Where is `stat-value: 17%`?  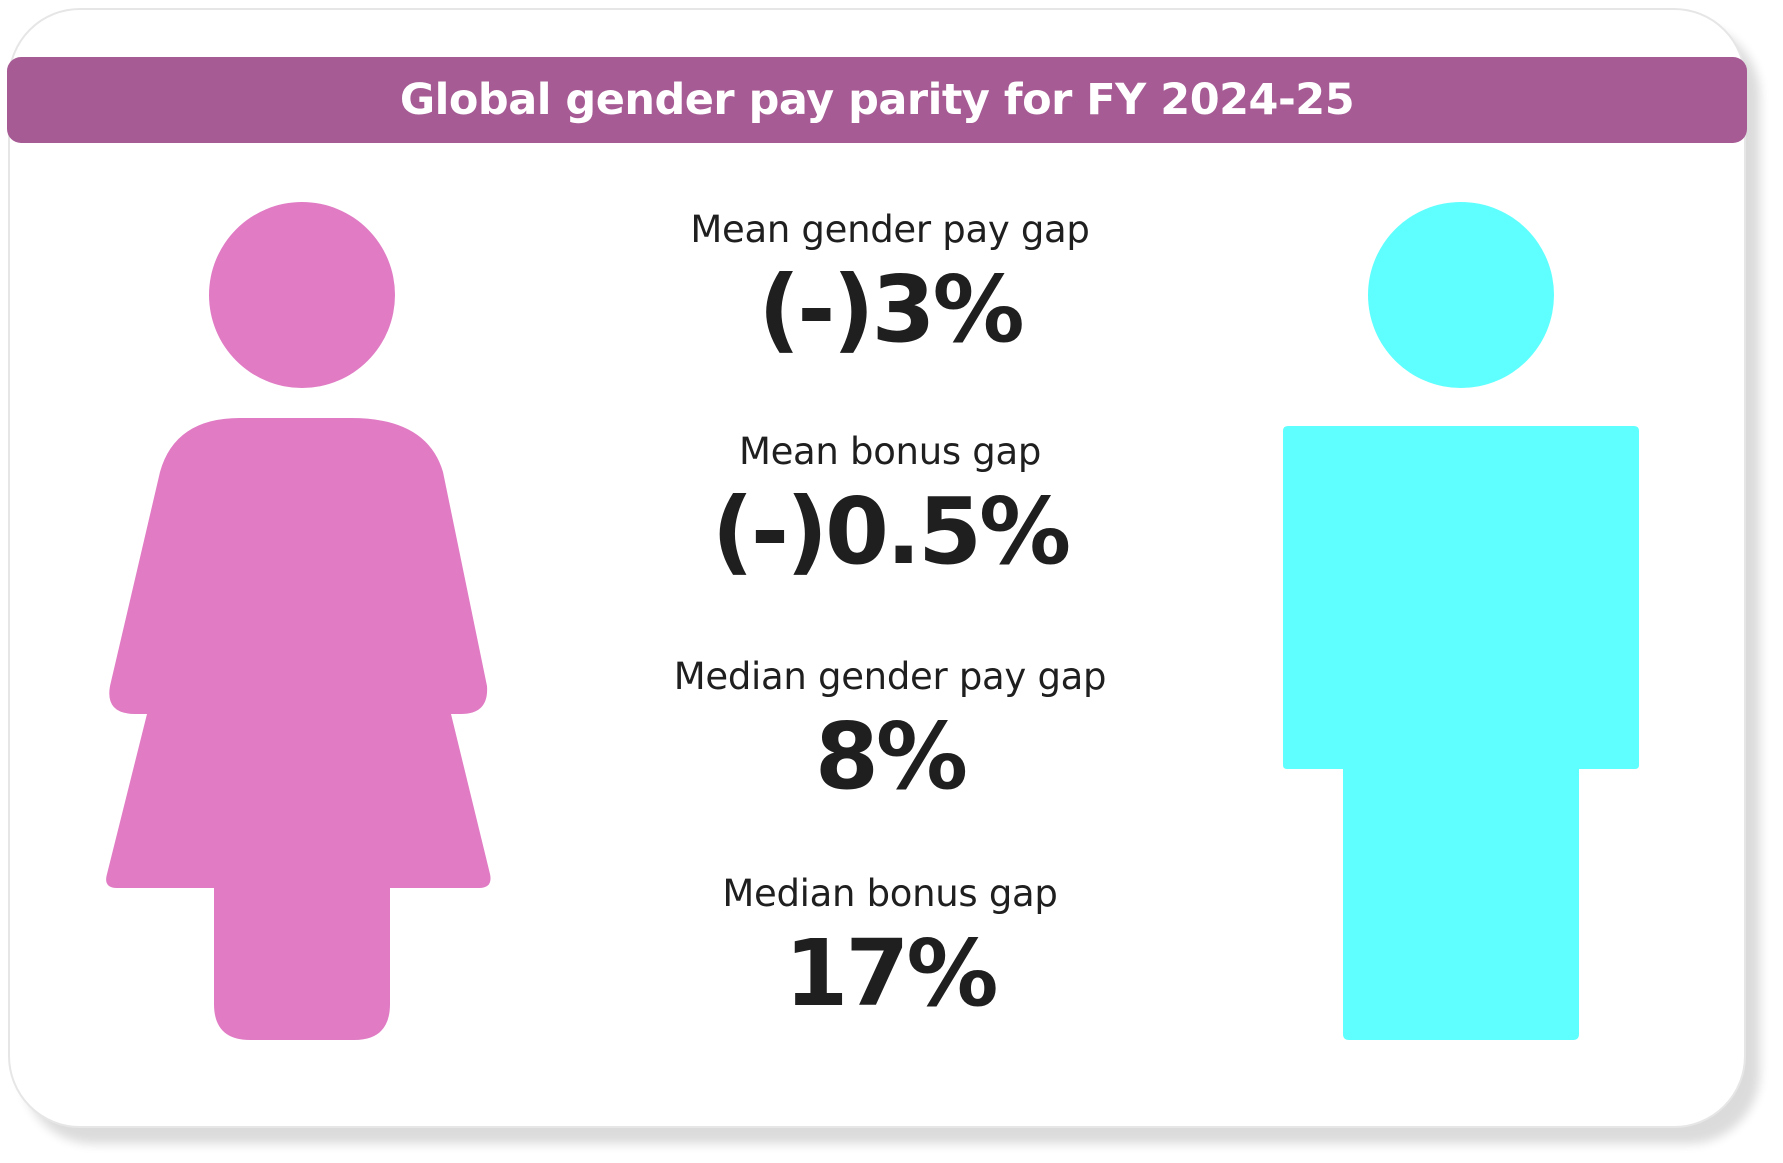
stat-value: 17% is located at coordinates (891, 973).